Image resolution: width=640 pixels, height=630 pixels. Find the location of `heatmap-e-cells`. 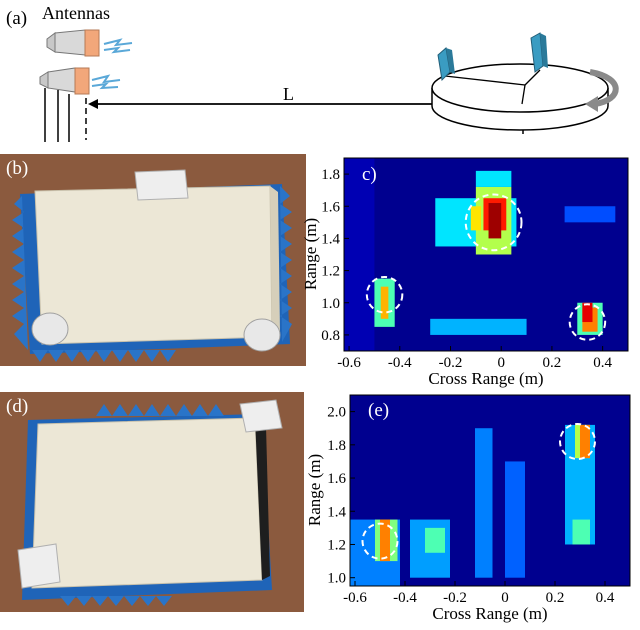

heatmap-e-cells is located at coordinates (490, 490).